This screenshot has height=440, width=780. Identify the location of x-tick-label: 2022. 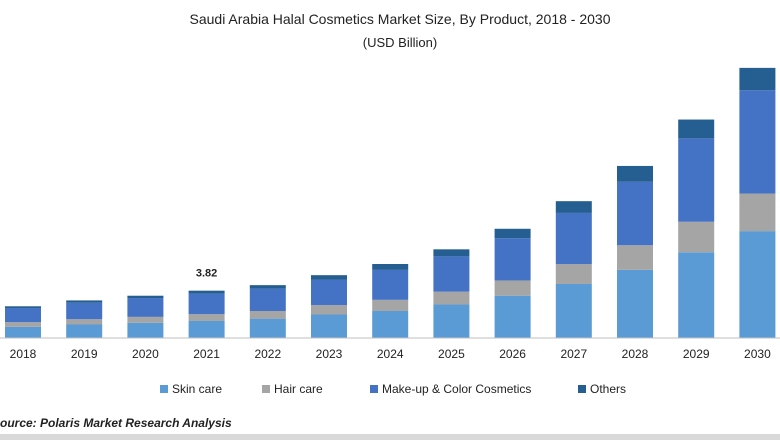
(267, 354).